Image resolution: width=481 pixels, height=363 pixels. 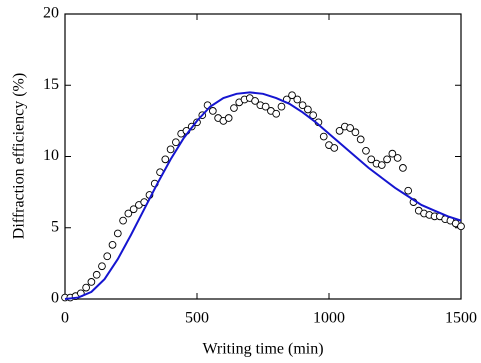 What do you see at coordinates (461, 318) in the screenshot?
I see `x-tick-label: 1500` at bounding box center [461, 318].